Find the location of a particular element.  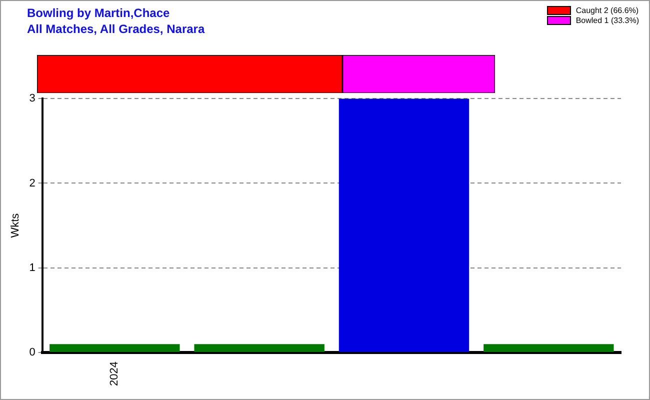

x-tick-label: 2024 is located at coordinates (114, 374).